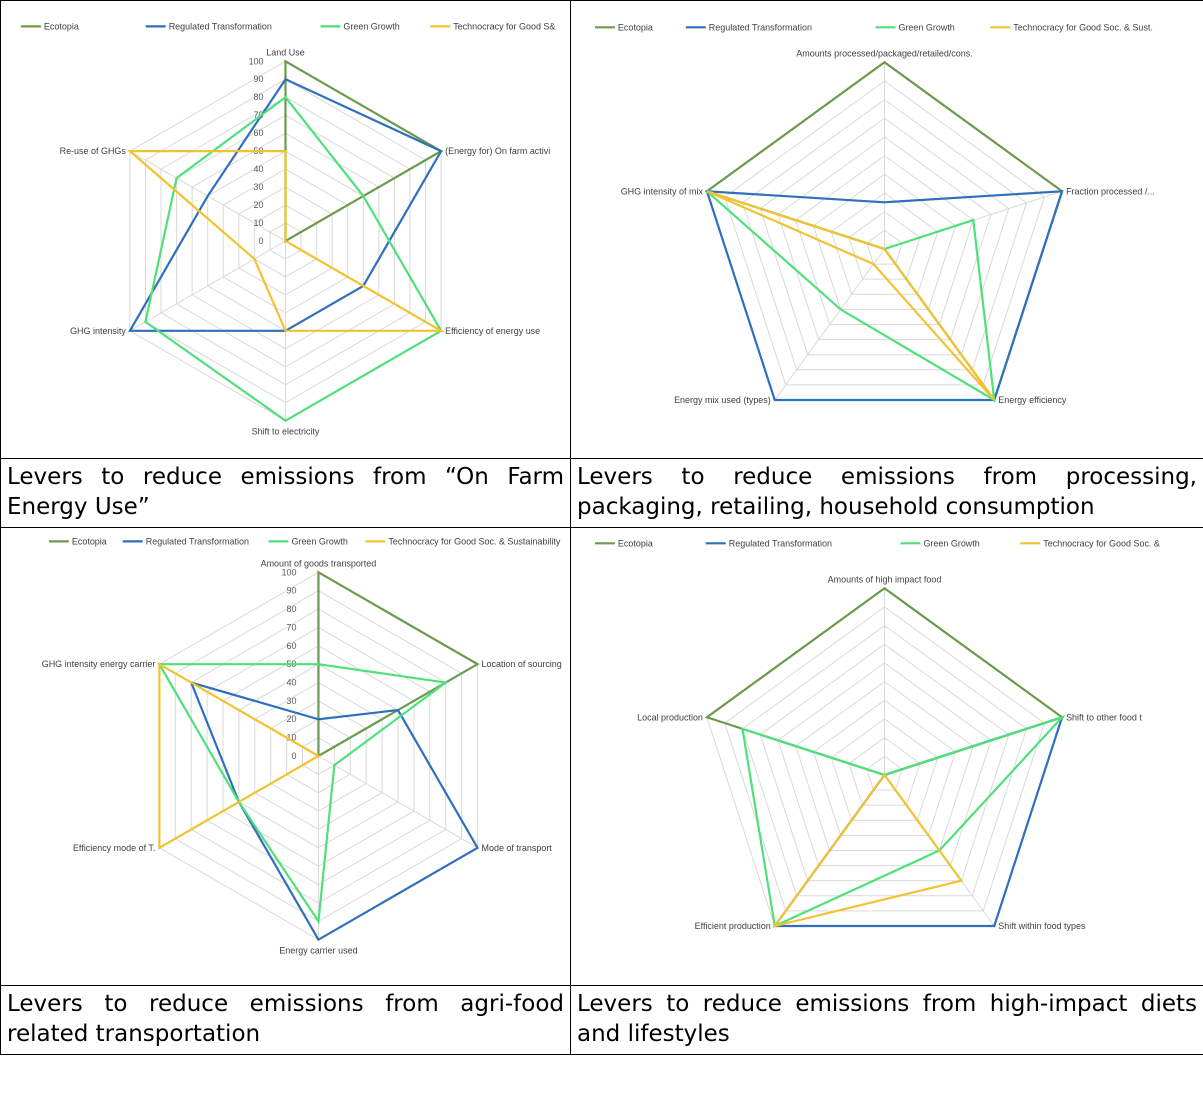  I want to click on axis-label-re-use-of-ghgs: Re-use of GHGs, so click(93, 151).